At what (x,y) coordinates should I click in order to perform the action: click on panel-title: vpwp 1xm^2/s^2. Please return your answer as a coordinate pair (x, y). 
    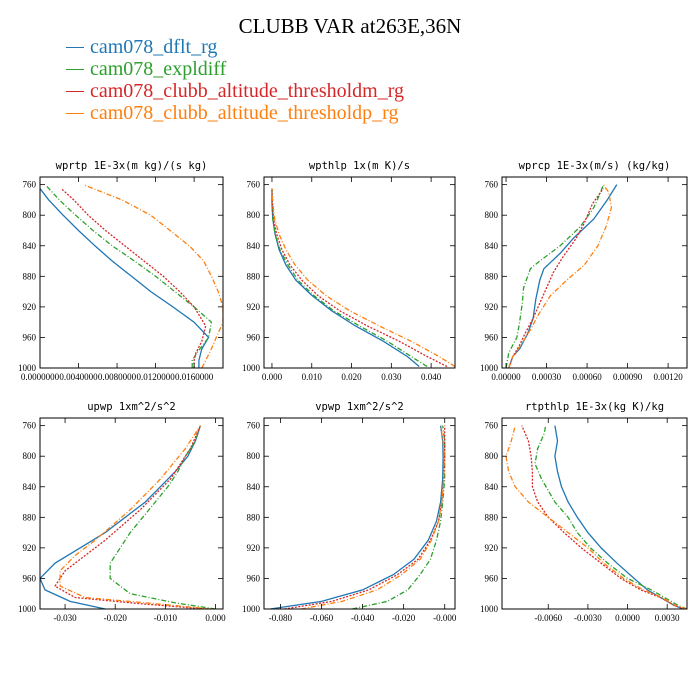
    Looking at the image, I should click on (359, 407).